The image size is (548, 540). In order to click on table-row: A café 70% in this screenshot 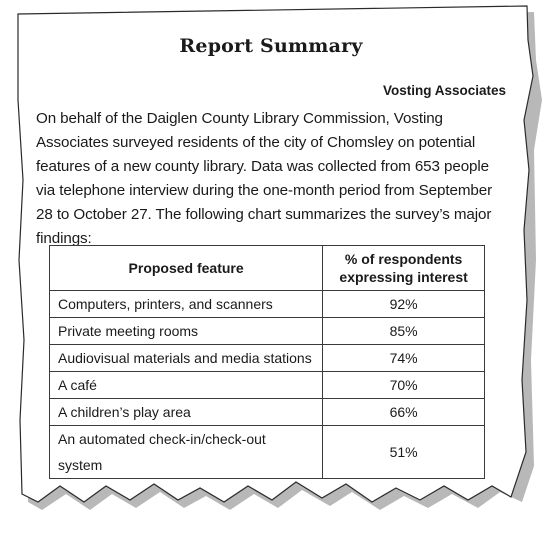, I will do `click(266, 385)`.